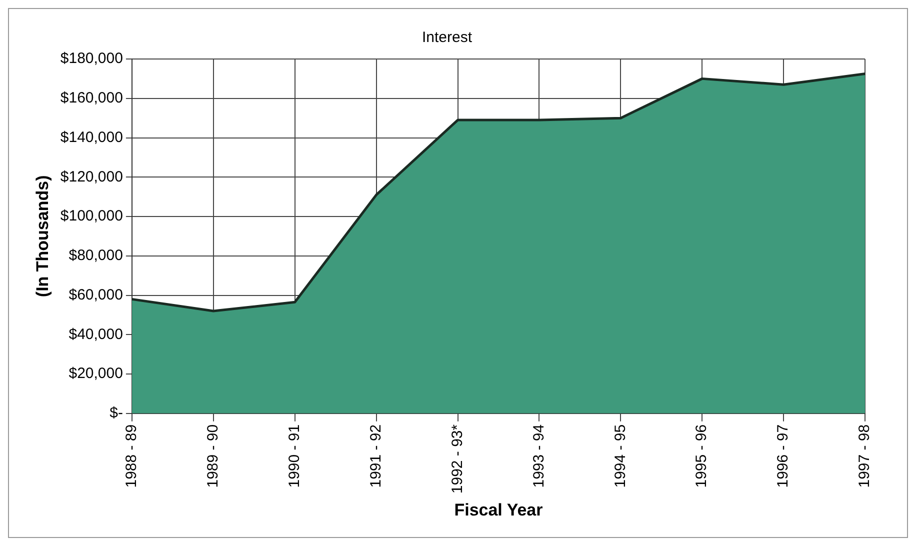 The width and height of the screenshot is (918, 550). Describe the element at coordinates (95, 255) in the screenshot. I see `y-tick-label: $80,000` at that location.